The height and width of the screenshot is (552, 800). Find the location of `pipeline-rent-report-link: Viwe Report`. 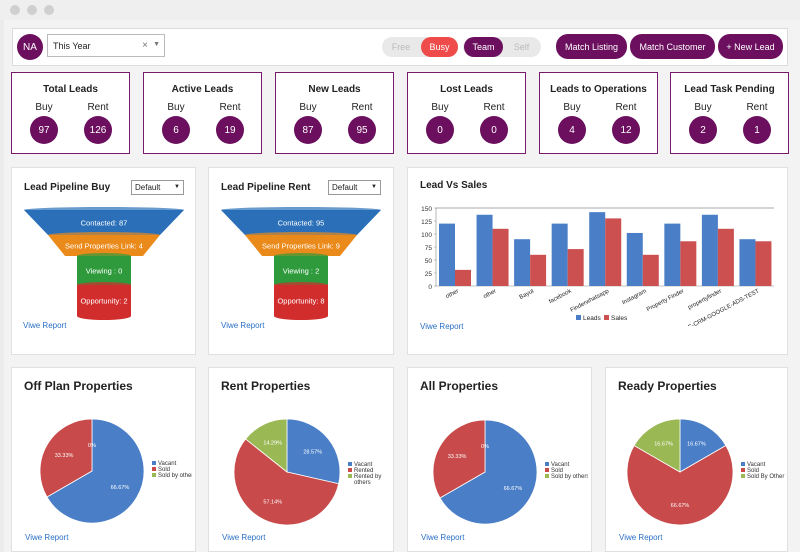

pipeline-rent-report-link: Viwe Report is located at coordinates (243, 325).